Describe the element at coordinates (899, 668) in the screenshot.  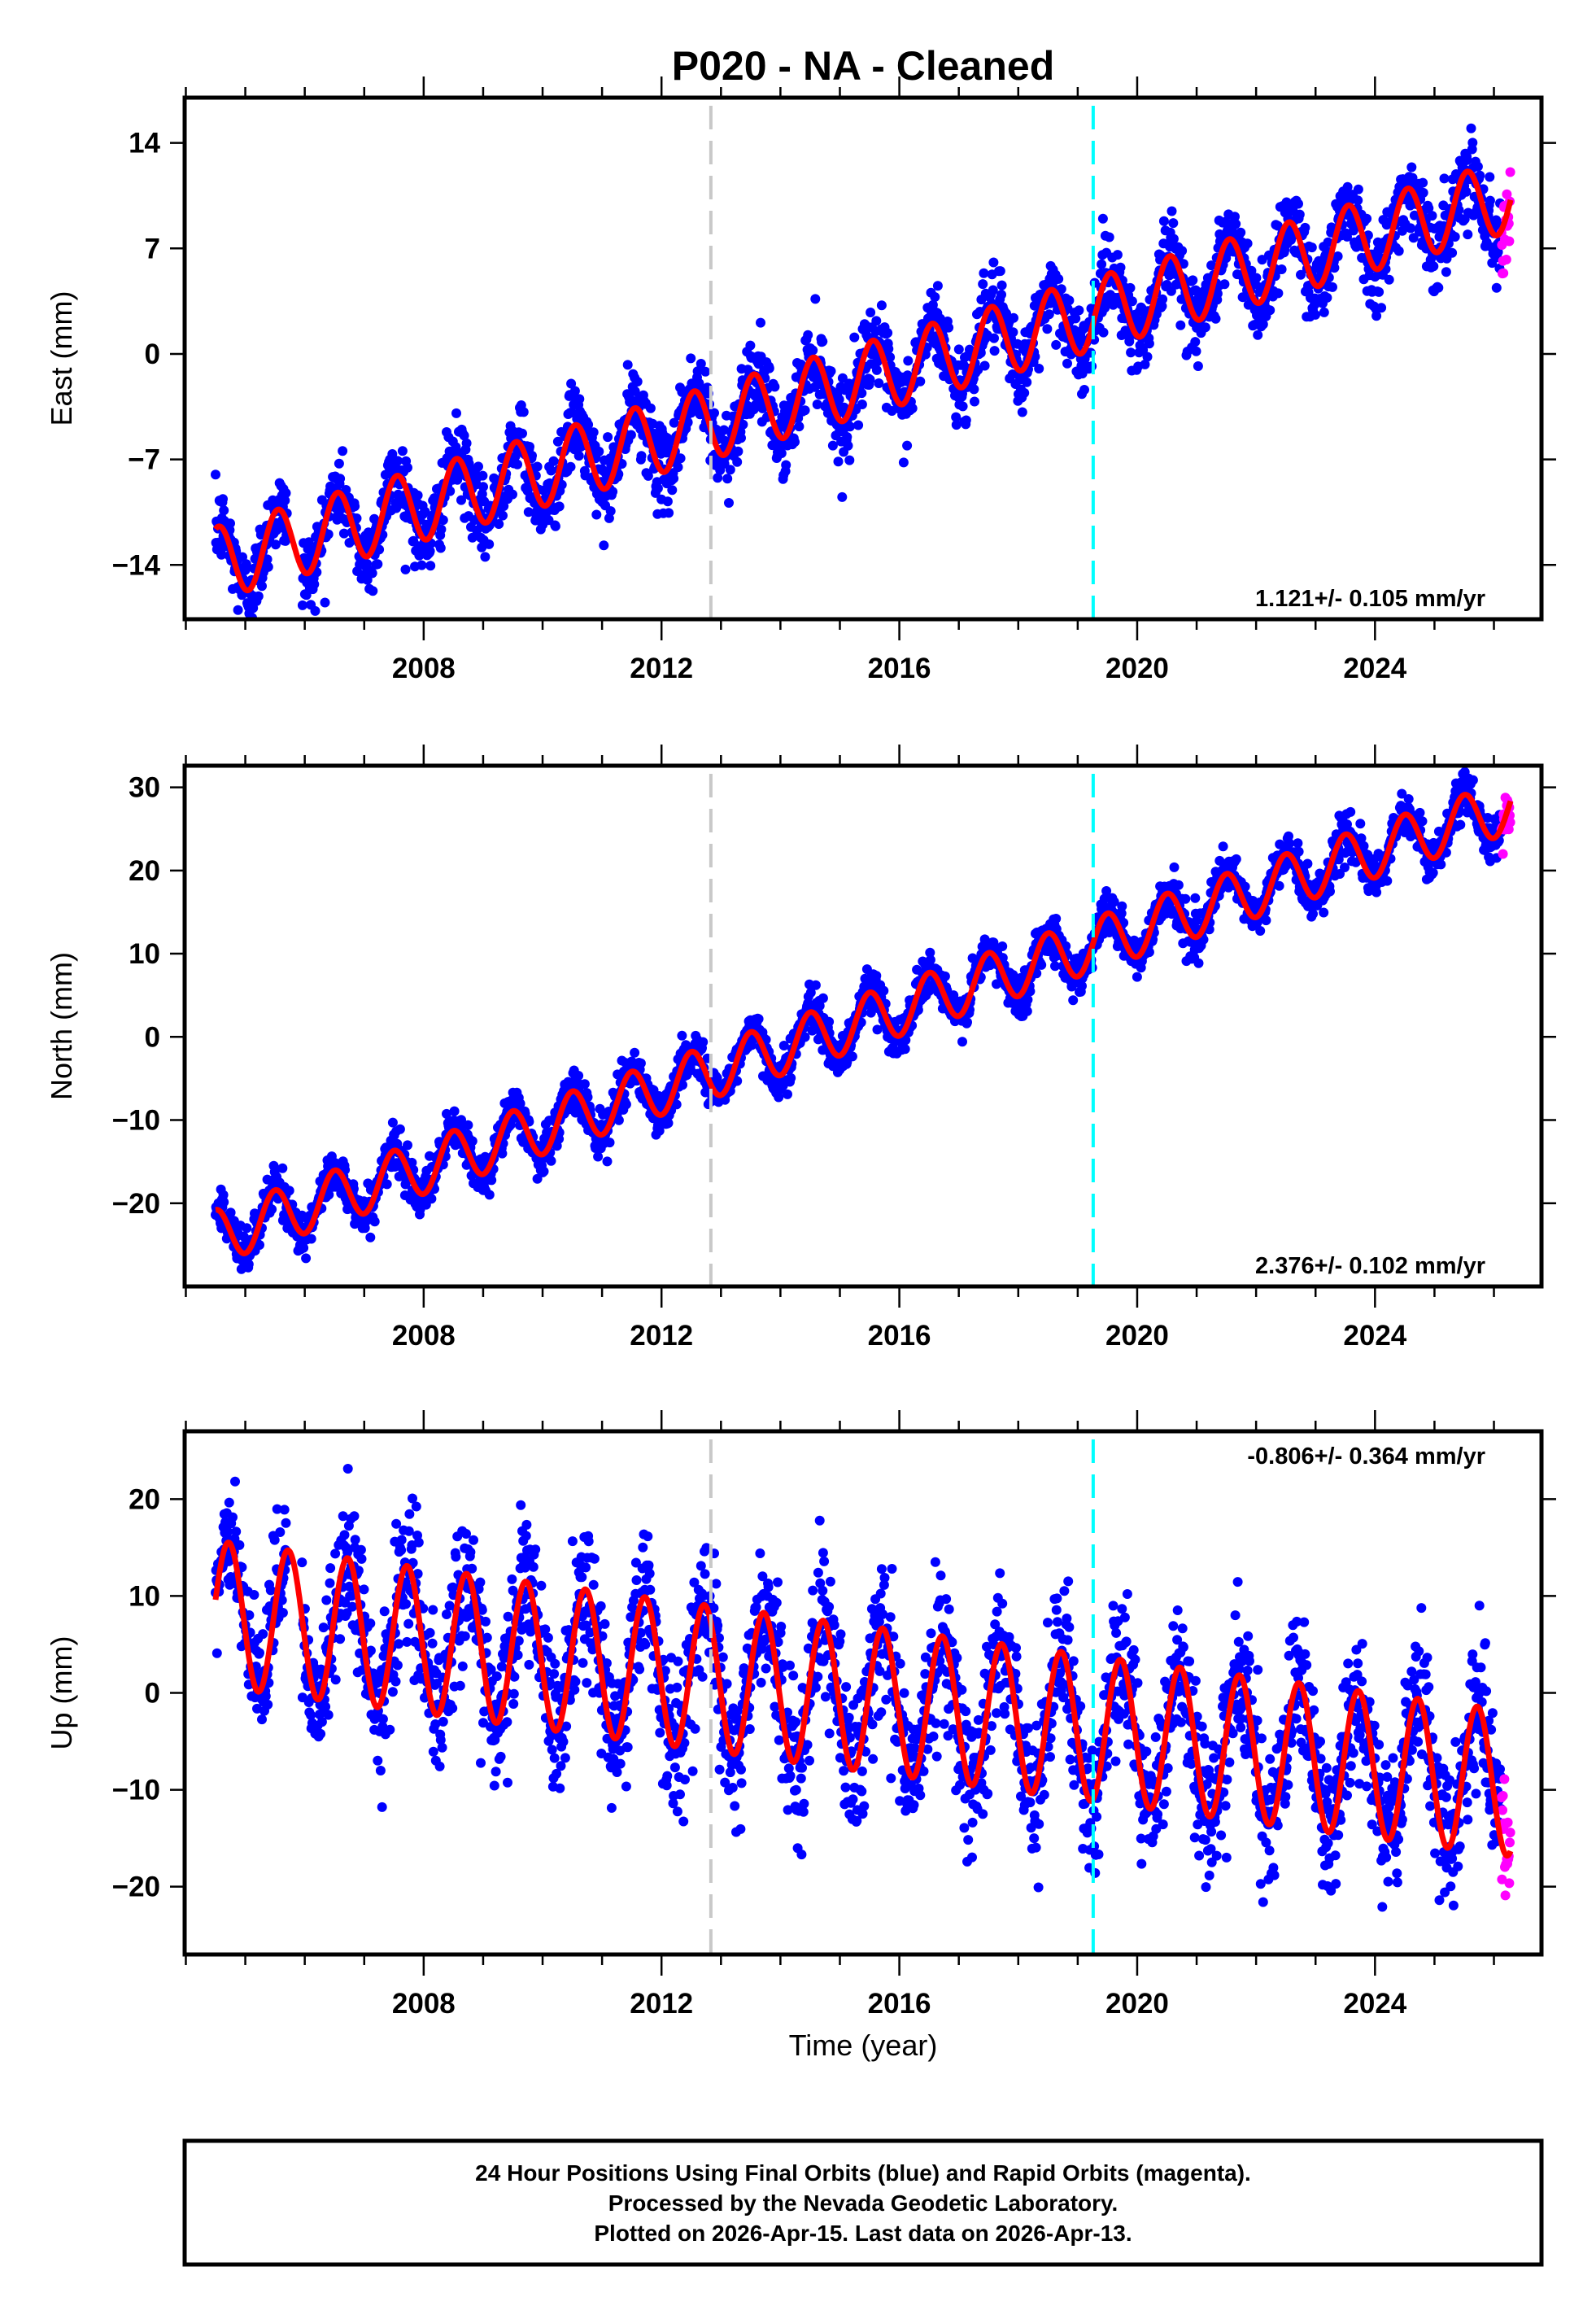
I see `east-x-tick-label: 2016` at that location.